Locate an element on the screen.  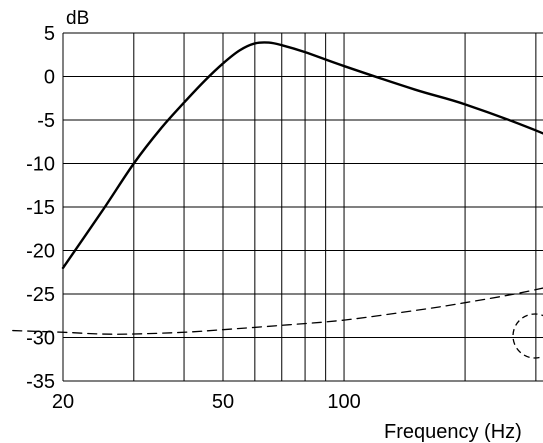
x-tick-label: 100 is located at coordinates (343, 402).